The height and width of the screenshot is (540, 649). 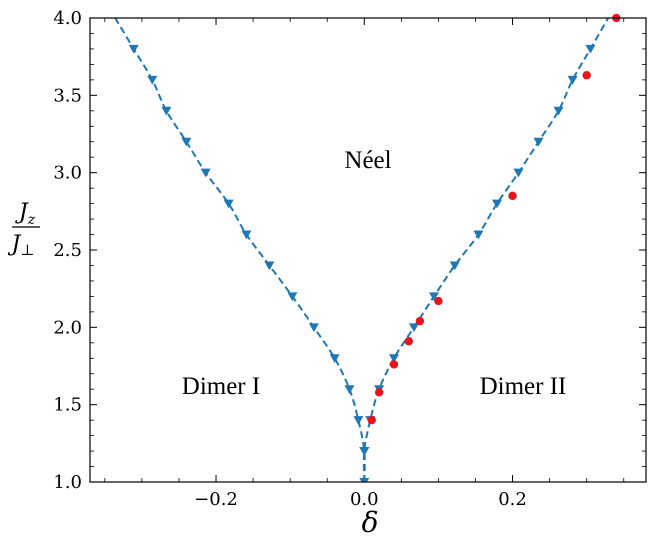 I want to click on y-tick-label: 2.0, so click(x=67, y=327).